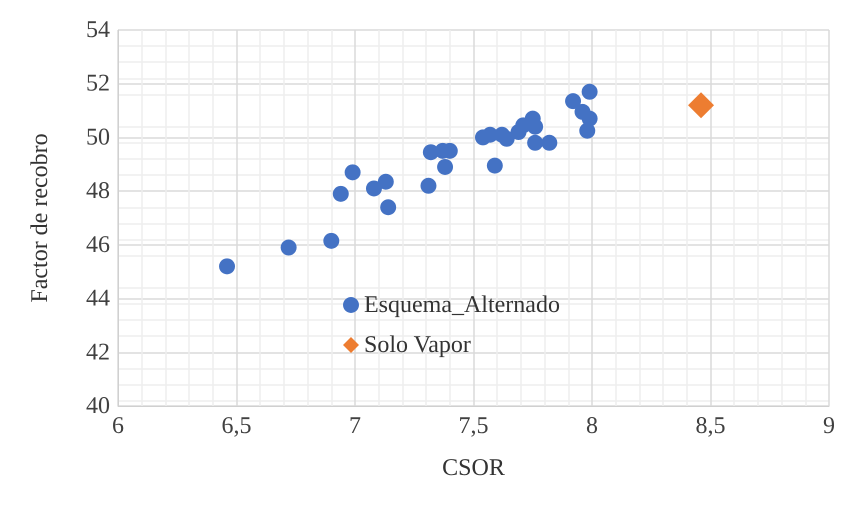 Image resolution: width=848 pixels, height=510 pixels. What do you see at coordinates (462, 305) in the screenshot?
I see `legend-label: Esquema_Alternado` at bounding box center [462, 305].